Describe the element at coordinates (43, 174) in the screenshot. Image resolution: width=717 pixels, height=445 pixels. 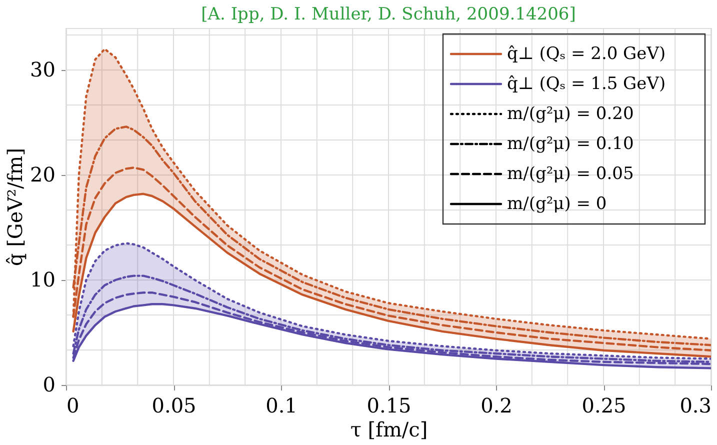
I see `y-tick-label: 20` at that location.